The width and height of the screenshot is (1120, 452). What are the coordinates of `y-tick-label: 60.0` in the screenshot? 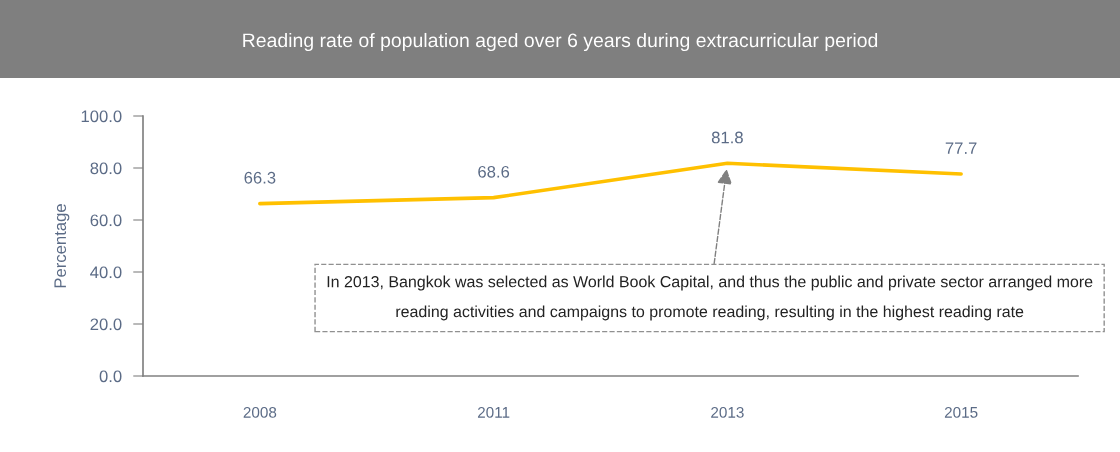 It's located at (106, 220).